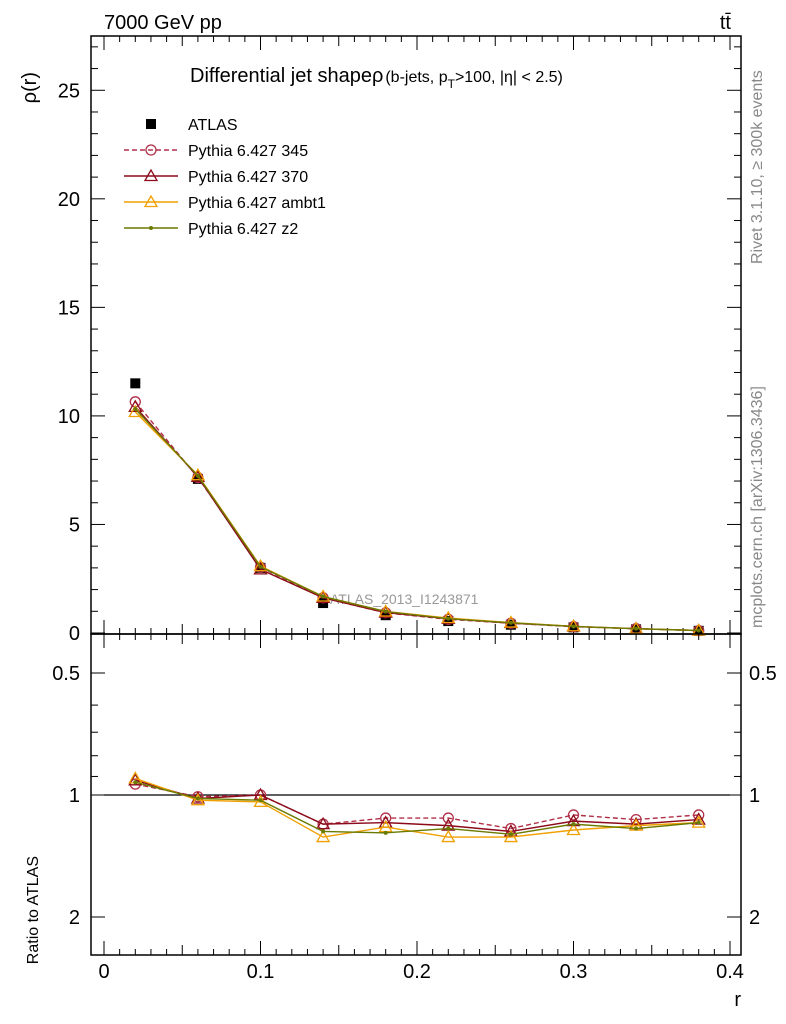  I want to click on legend-label: Pythia 6.427 ambt1, so click(257, 203).